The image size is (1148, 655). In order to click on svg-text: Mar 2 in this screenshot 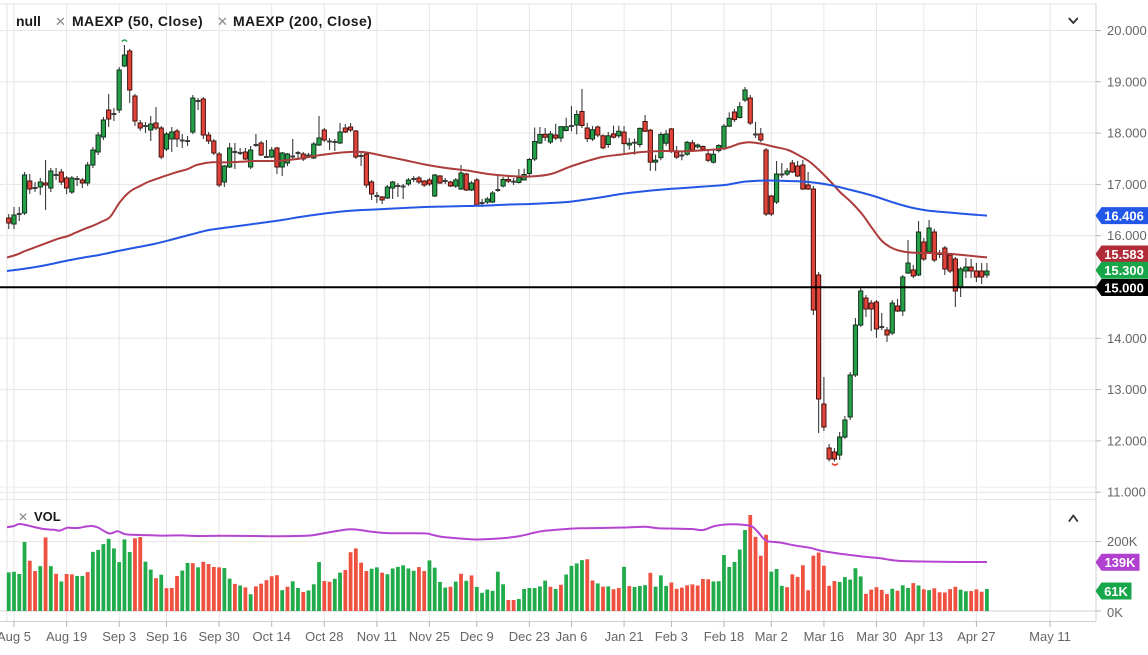, I will do `click(771, 636)`.